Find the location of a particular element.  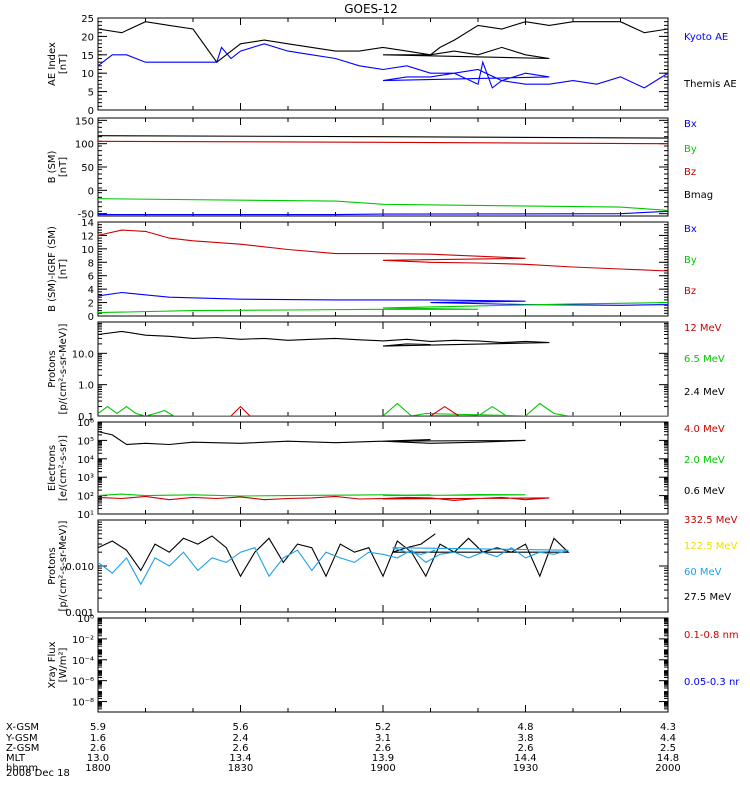

panel-1: 0 5 10 15 20 25 AE Index [nT] Kyoto AE Themis AE is located at coordinates (392, 65).